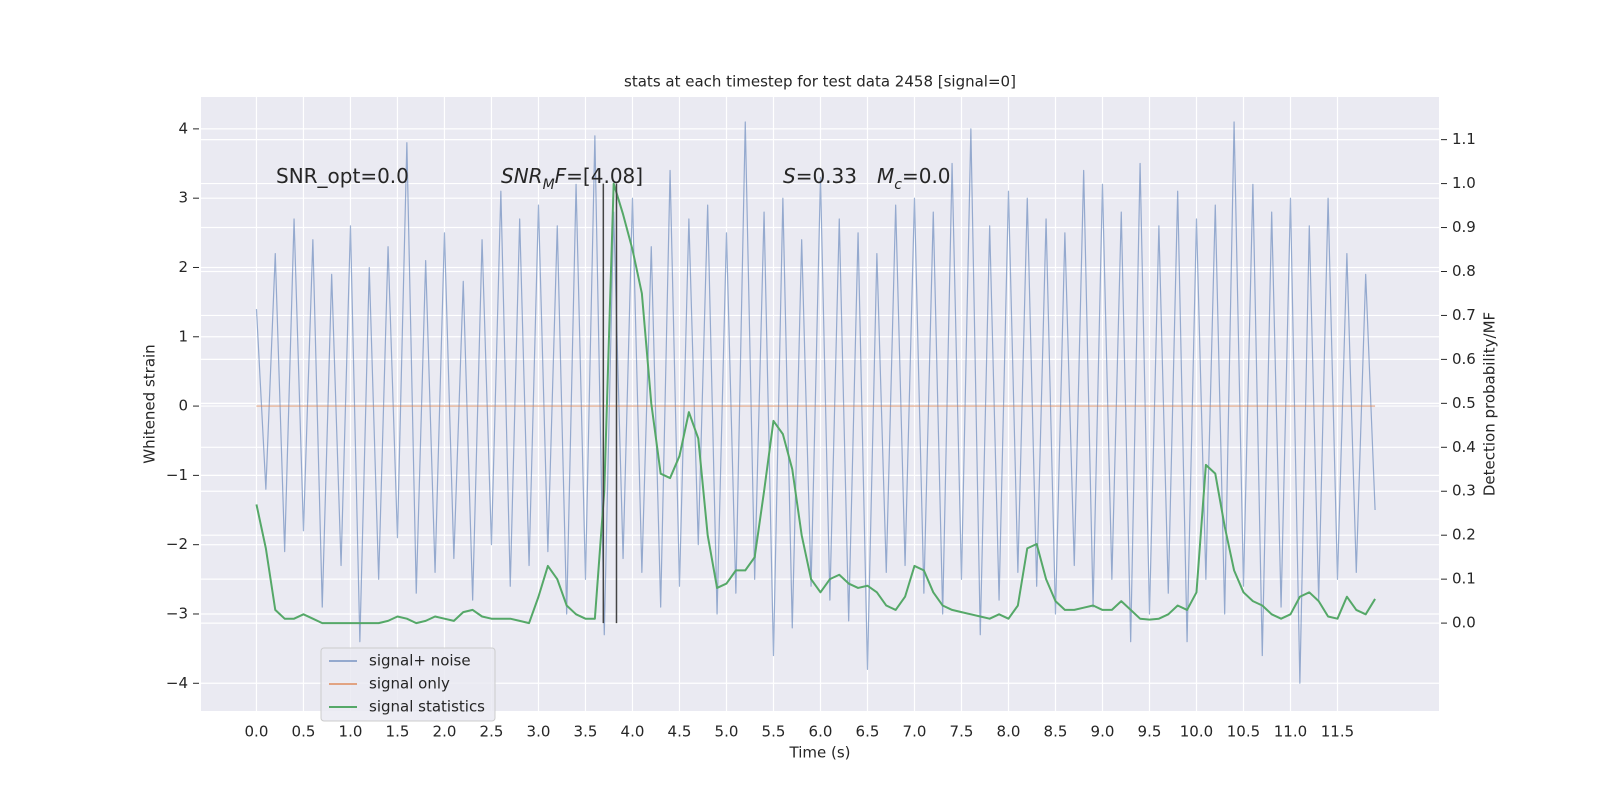 The width and height of the screenshot is (1600, 800). Describe the element at coordinates (680, 732) in the screenshot. I see `x-tick-label: 4.5` at that location.